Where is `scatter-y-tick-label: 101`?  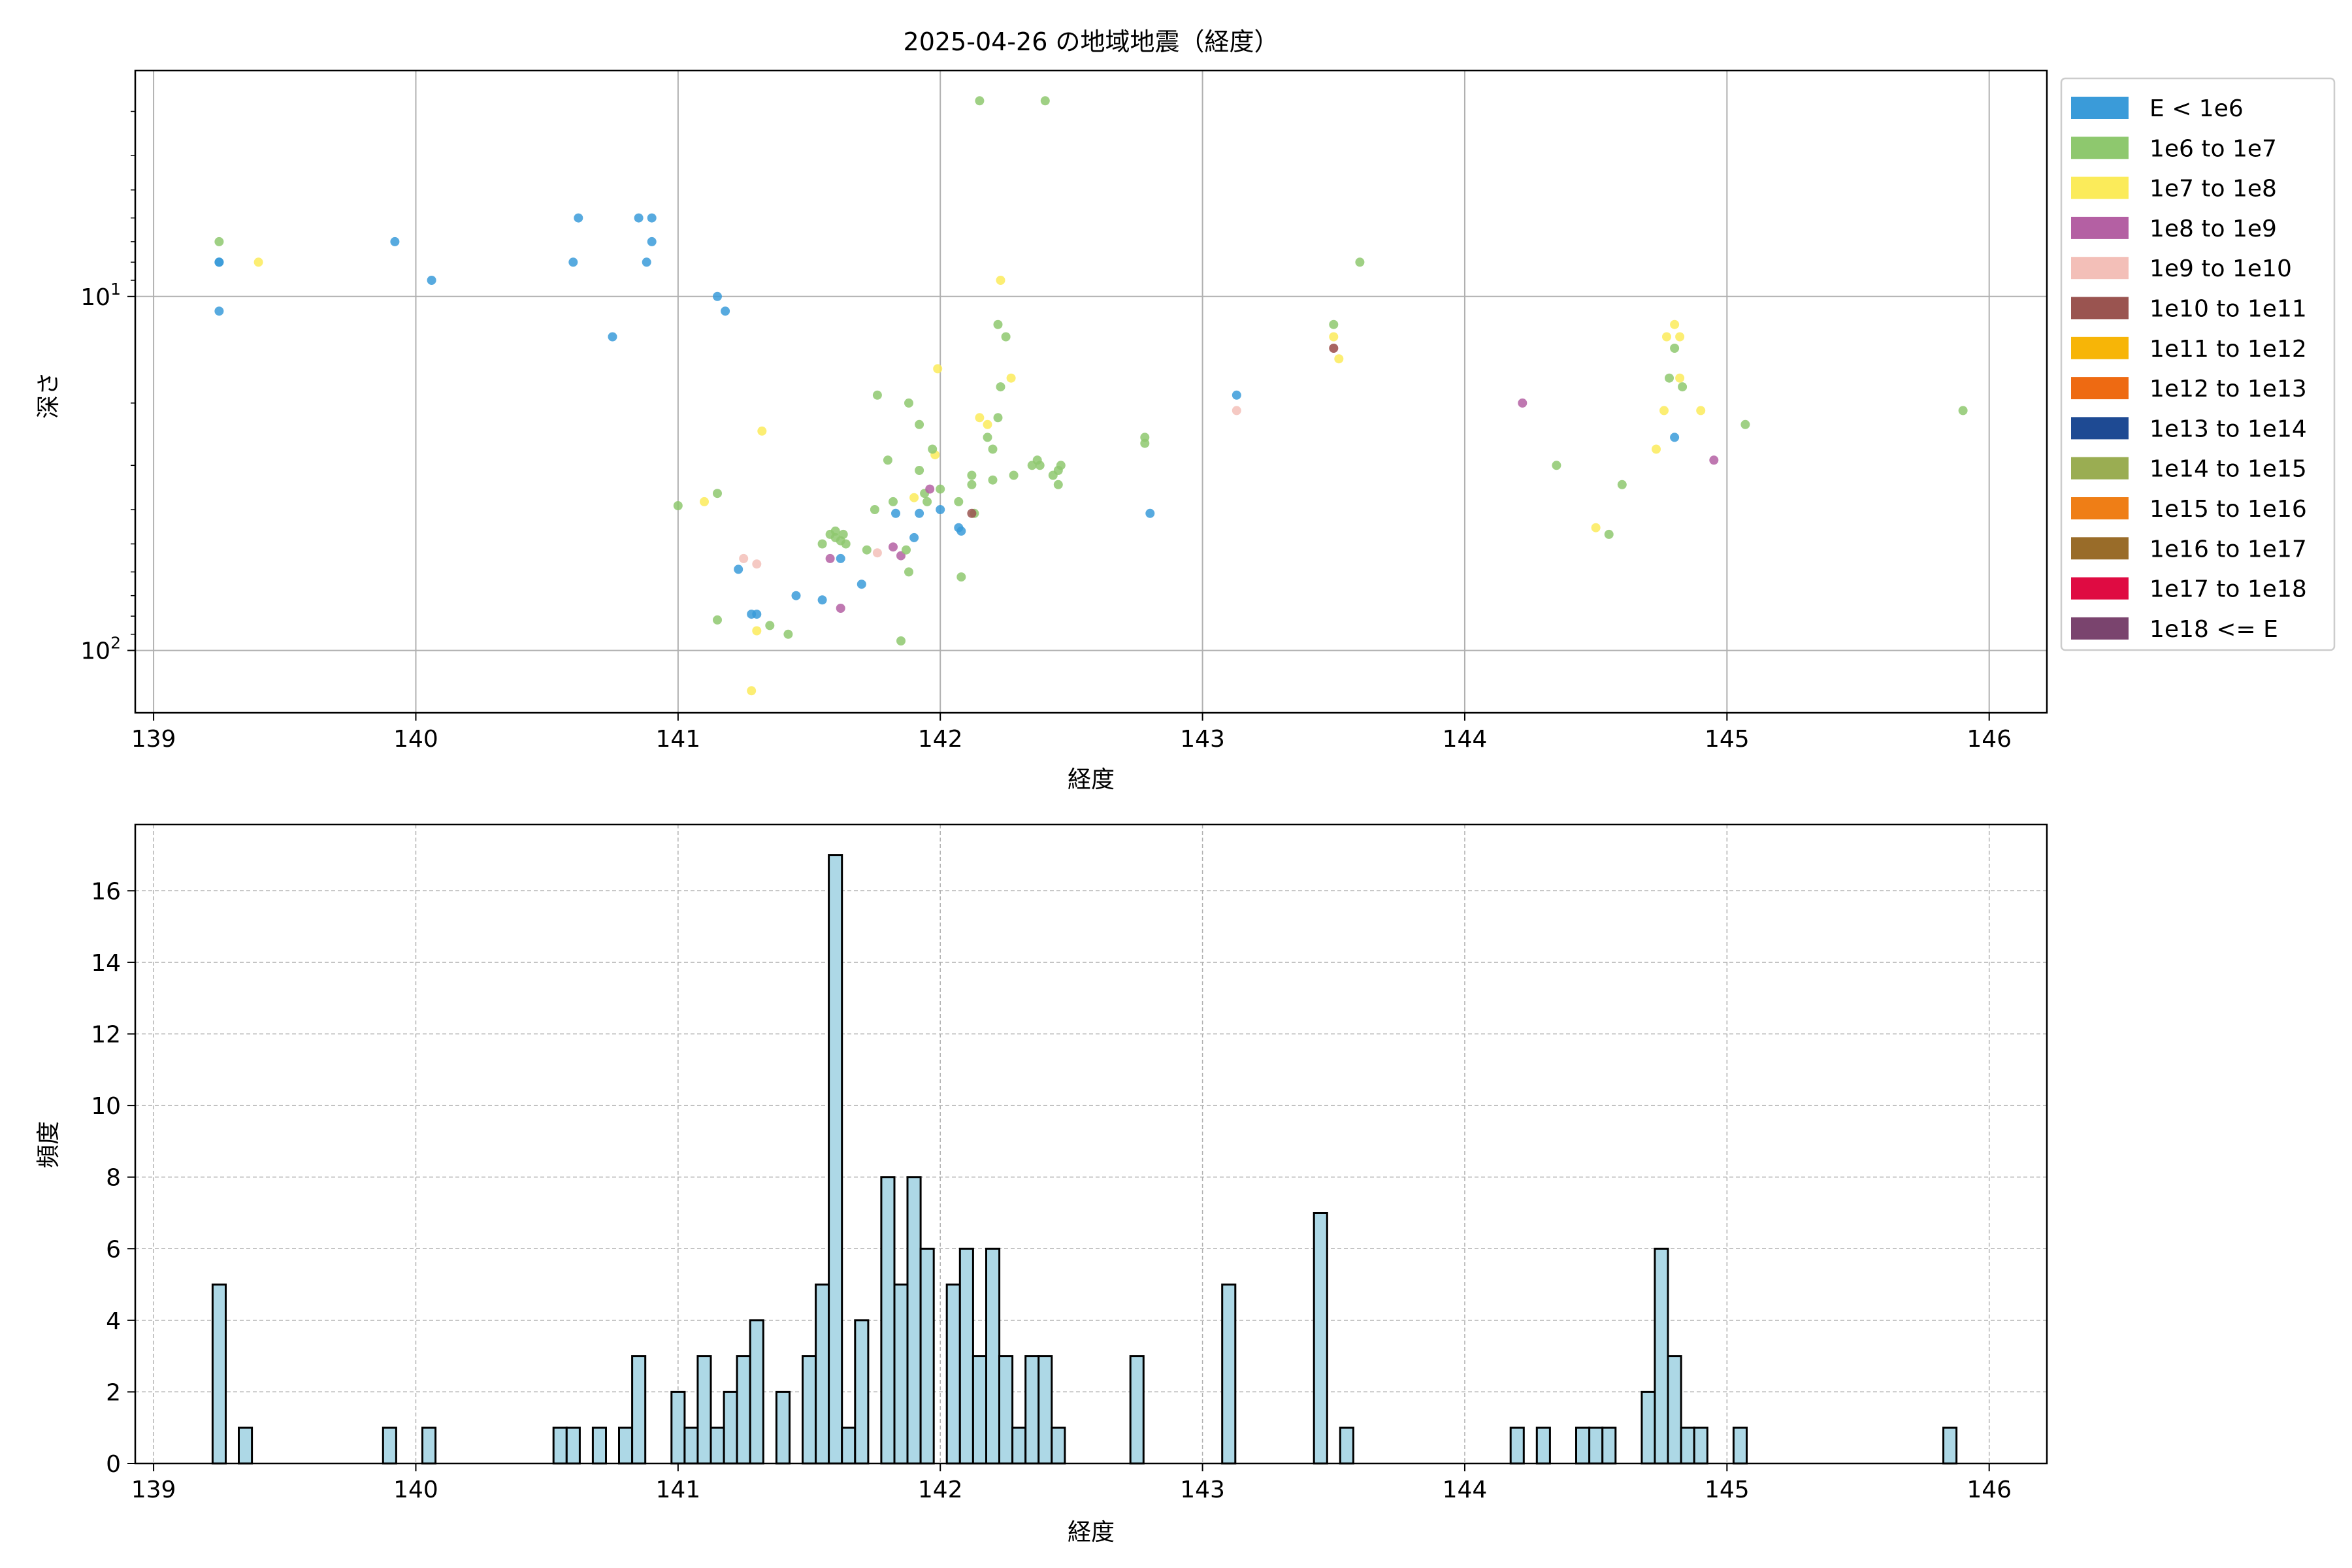
scatter-y-tick-label: 101 is located at coordinates (100, 295).